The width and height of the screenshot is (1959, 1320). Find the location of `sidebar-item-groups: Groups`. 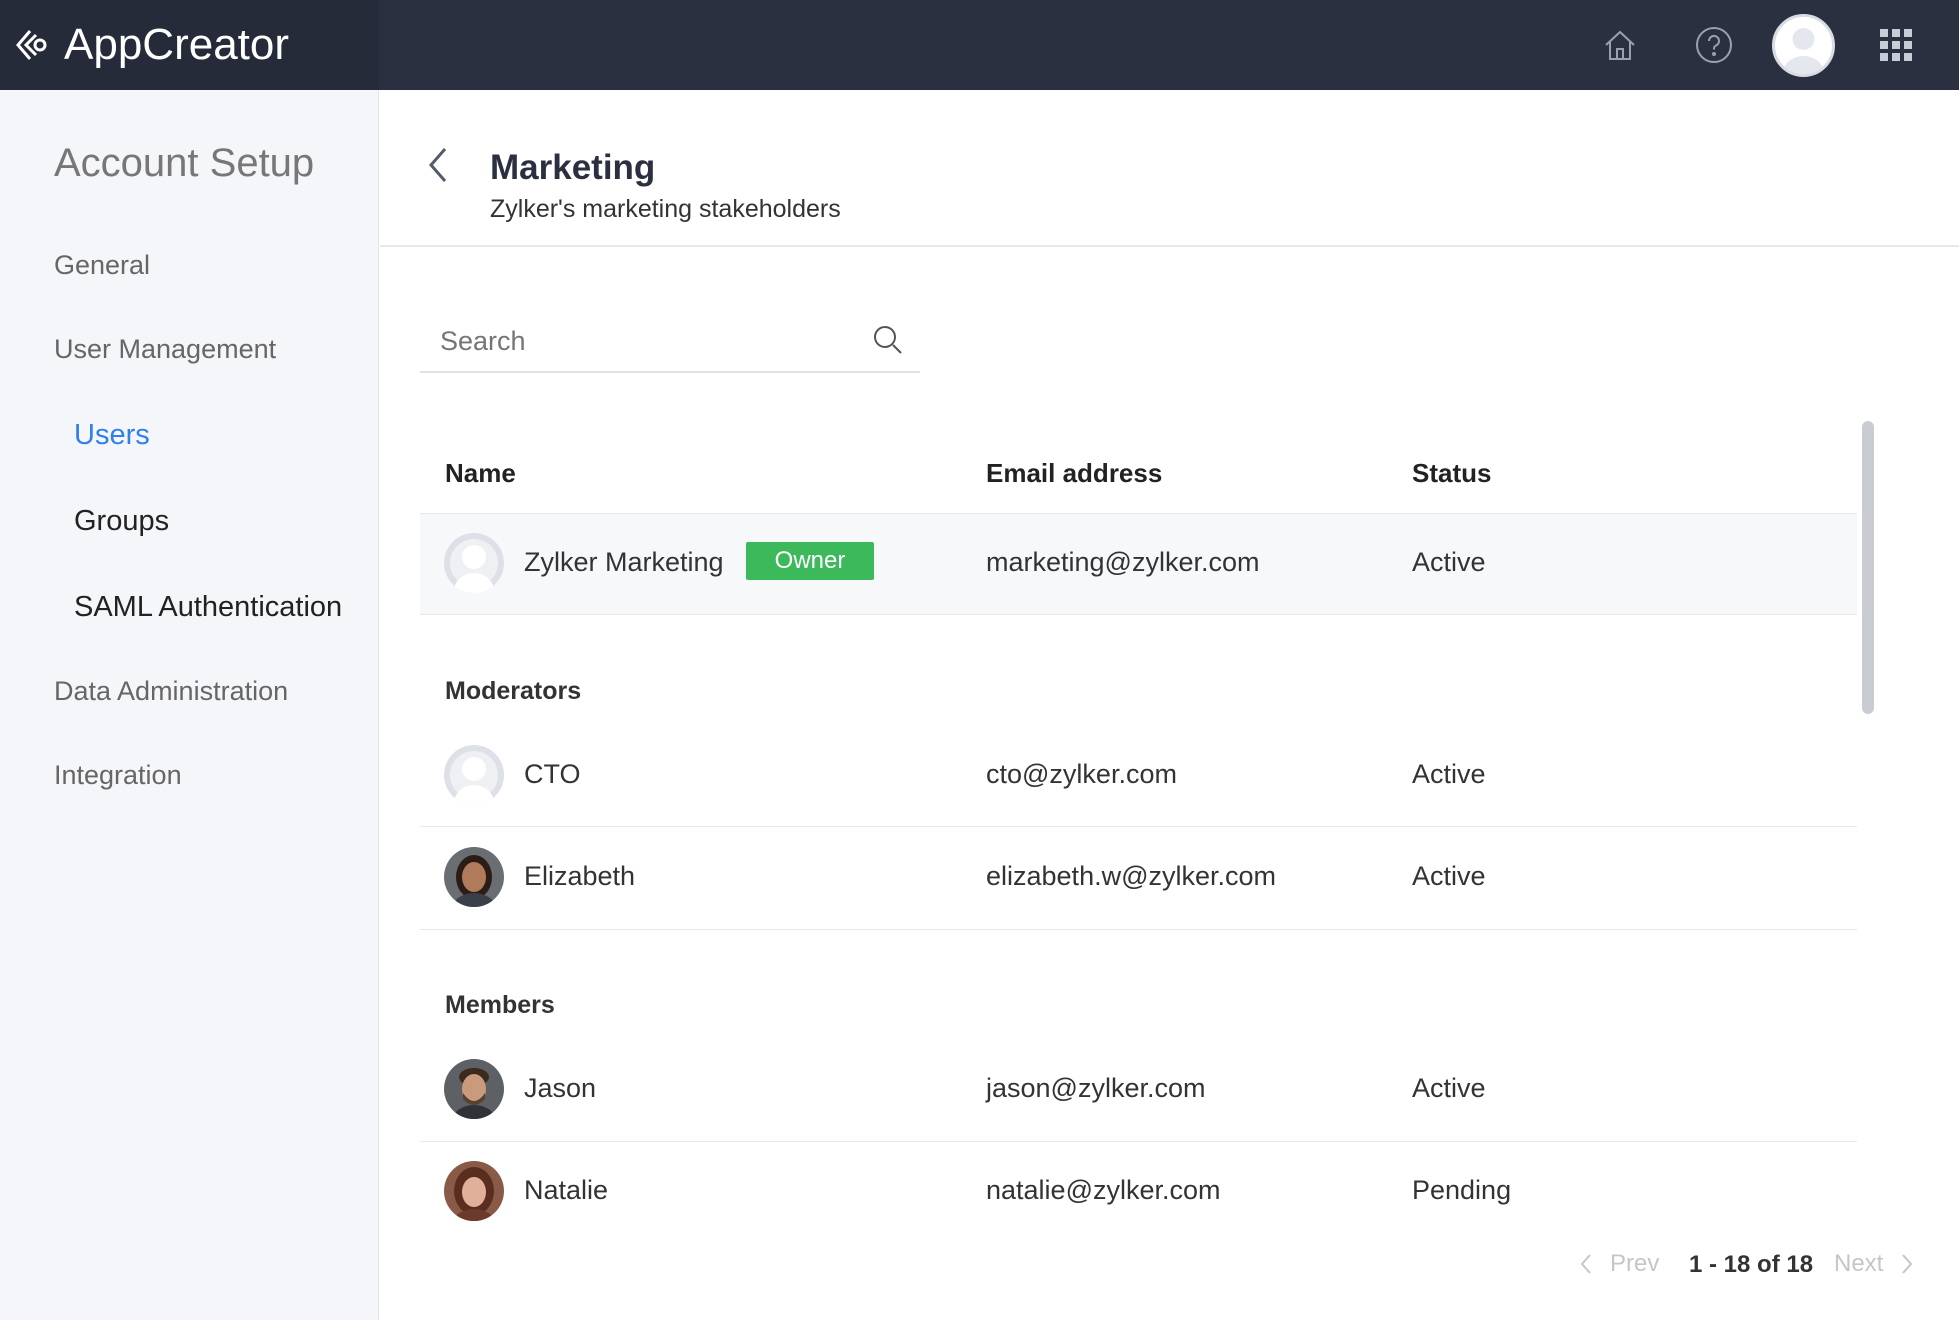

sidebar-item-groups: Groups is located at coordinates (122, 521).